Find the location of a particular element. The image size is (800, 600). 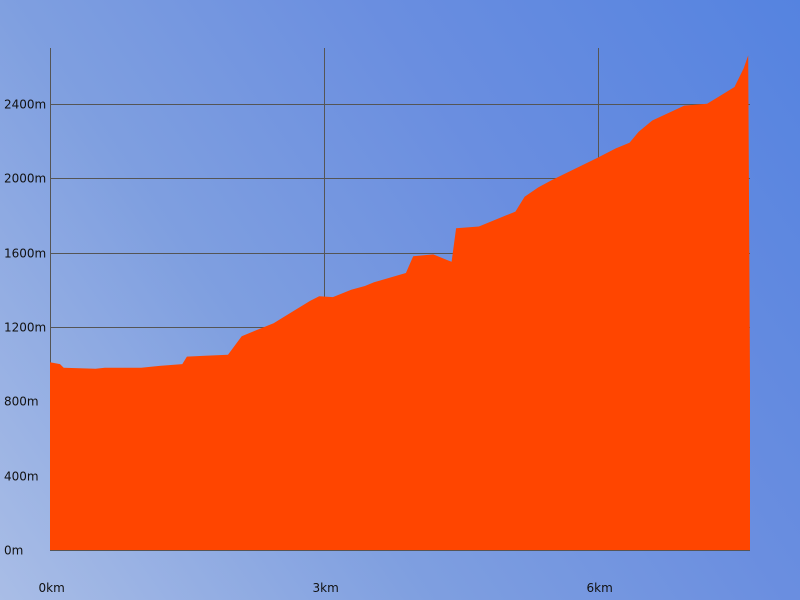

x-tick-label: 3km is located at coordinates (326, 588).